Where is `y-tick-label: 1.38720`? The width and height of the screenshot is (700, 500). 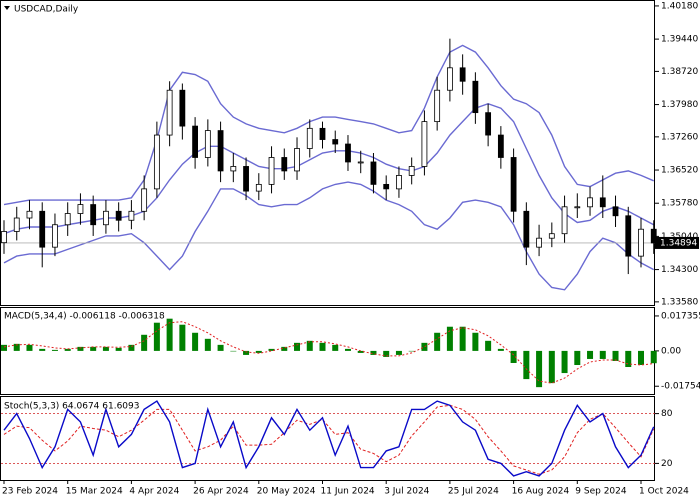
y-tick-label: 1.38720 is located at coordinates (679, 72).